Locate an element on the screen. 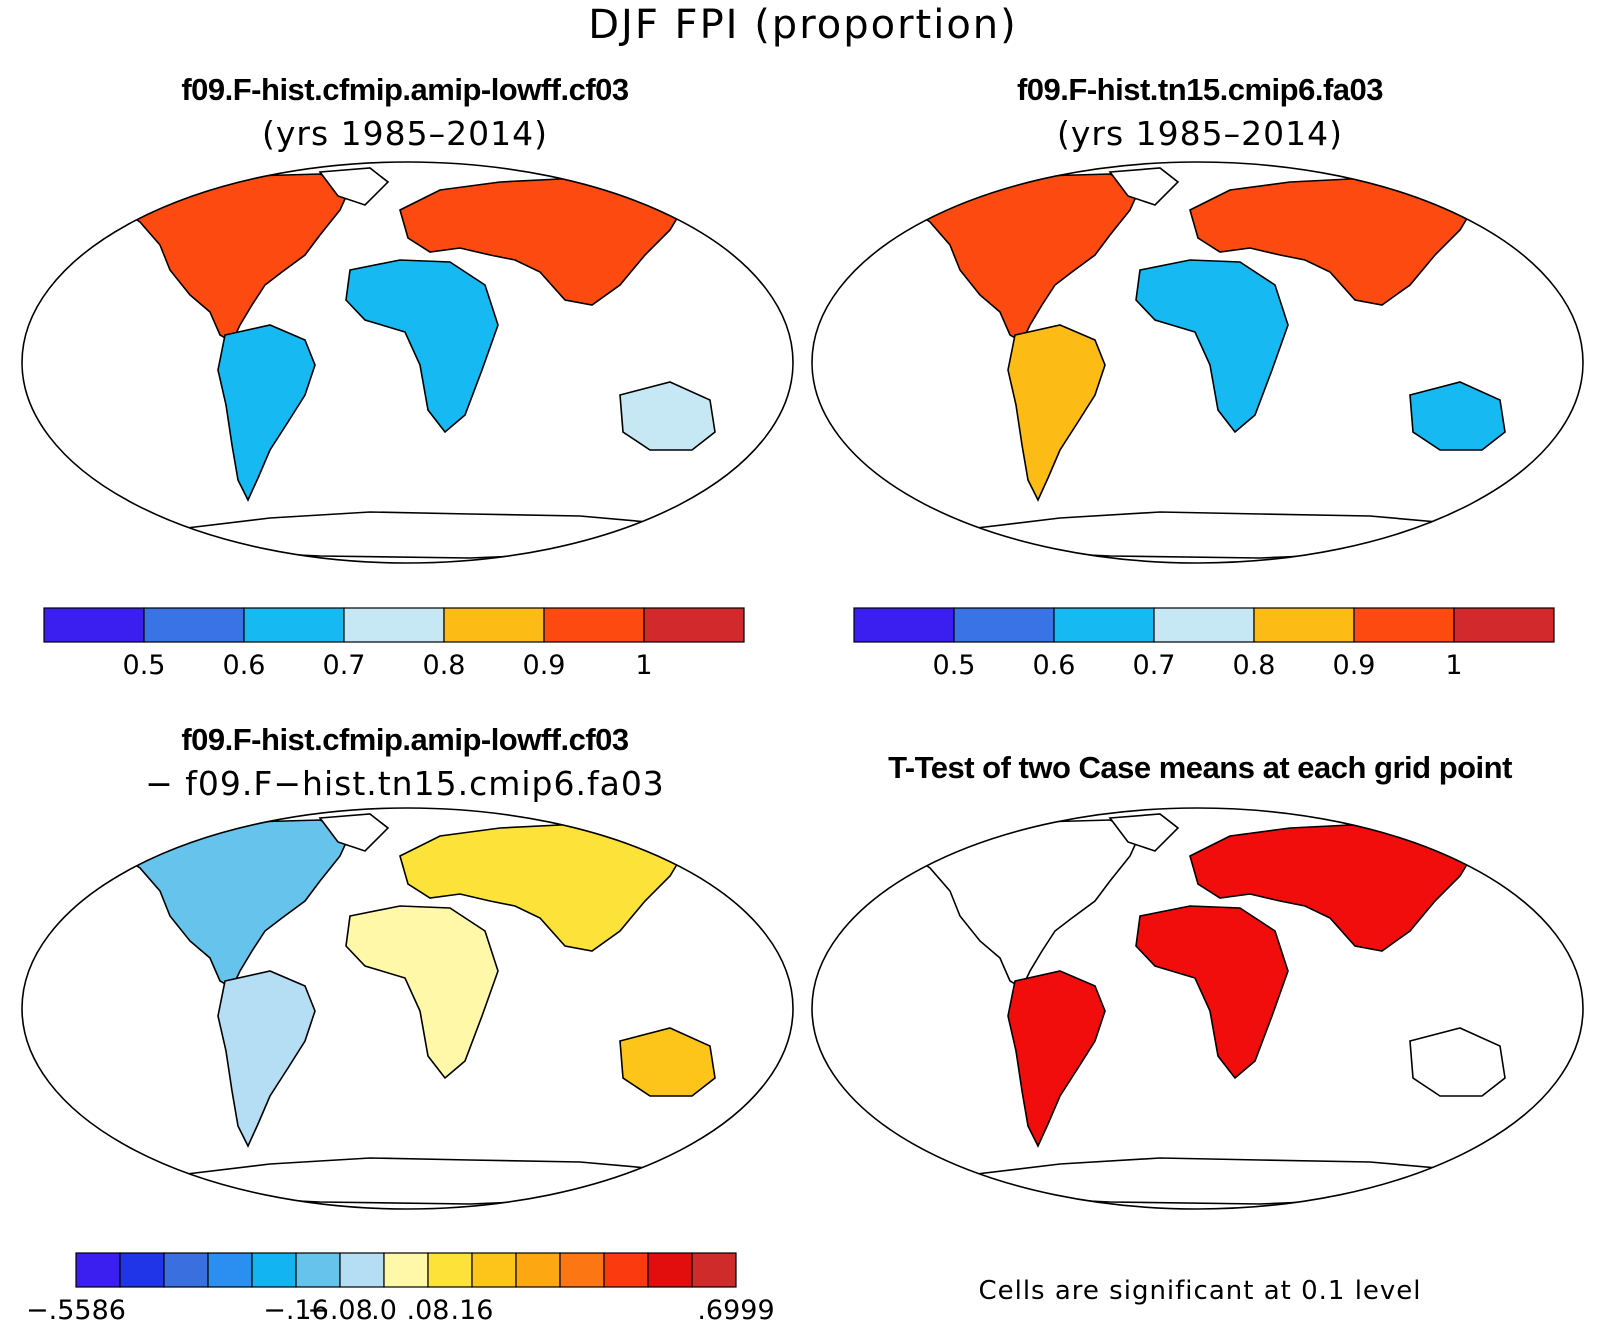 The width and height of the screenshot is (1606, 1327). panel-case2-colorbar: 0.5 0.6 0.7 0.8 0.9 1 is located at coordinates (1204, 644).